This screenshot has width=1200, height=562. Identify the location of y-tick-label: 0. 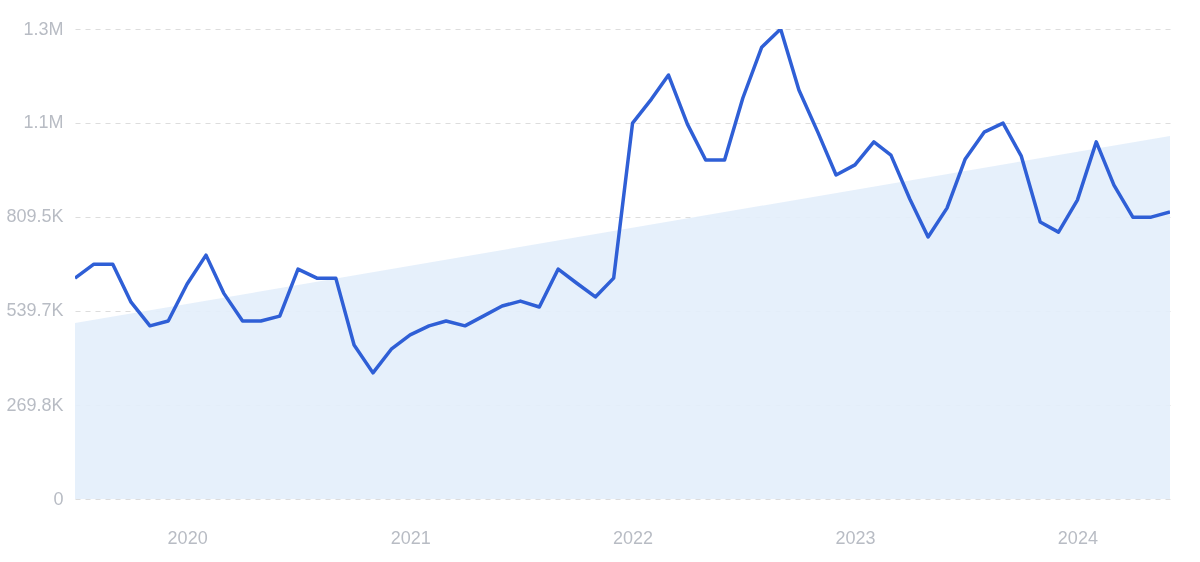
(58, 498).